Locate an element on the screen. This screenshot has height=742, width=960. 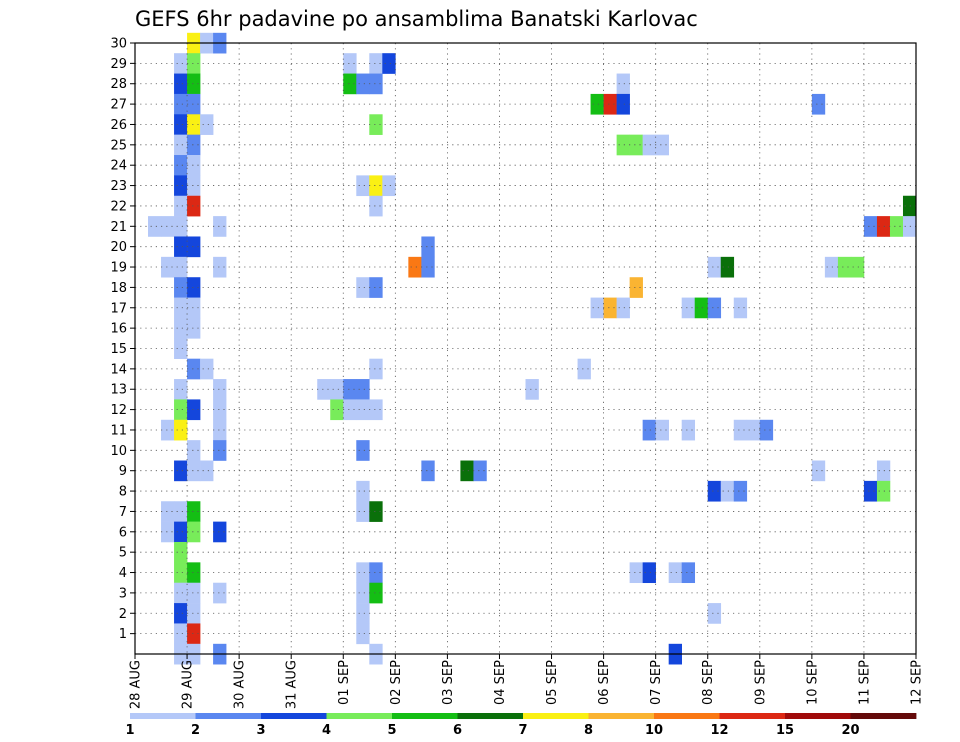
x-tick-label-8: 05 SEP is located at coordinates (552, 682).